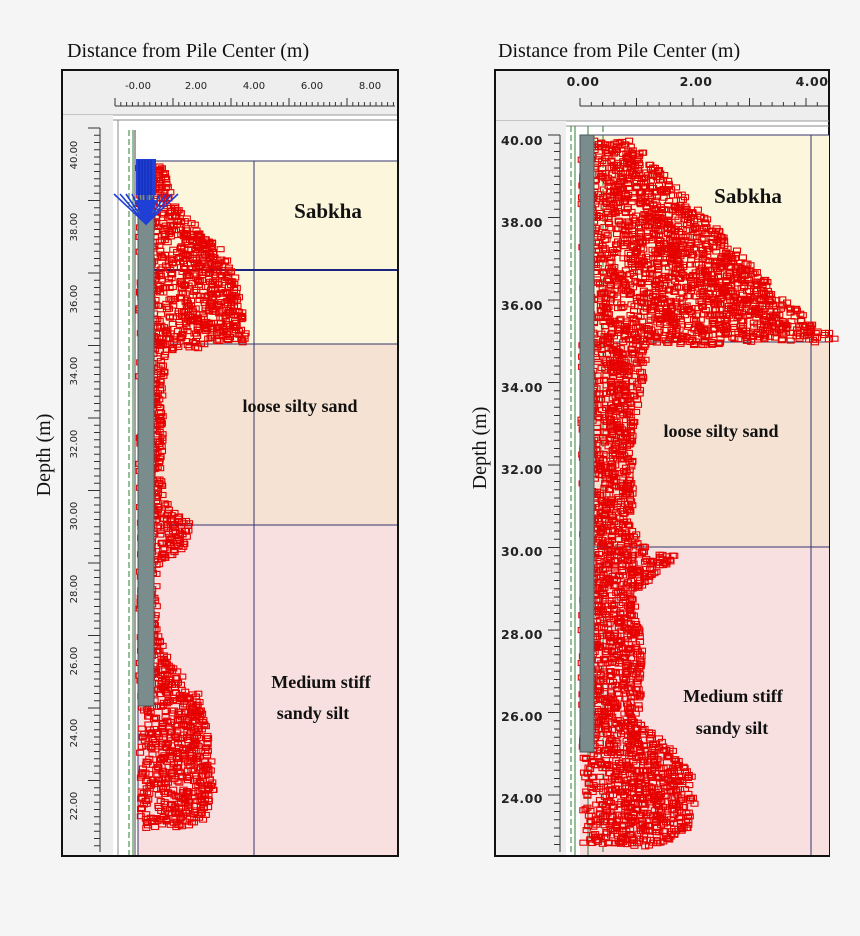 The height and width of the screenshot is (936, 860). I want to click on y-tick-label: 30.00, so click(522, 551).